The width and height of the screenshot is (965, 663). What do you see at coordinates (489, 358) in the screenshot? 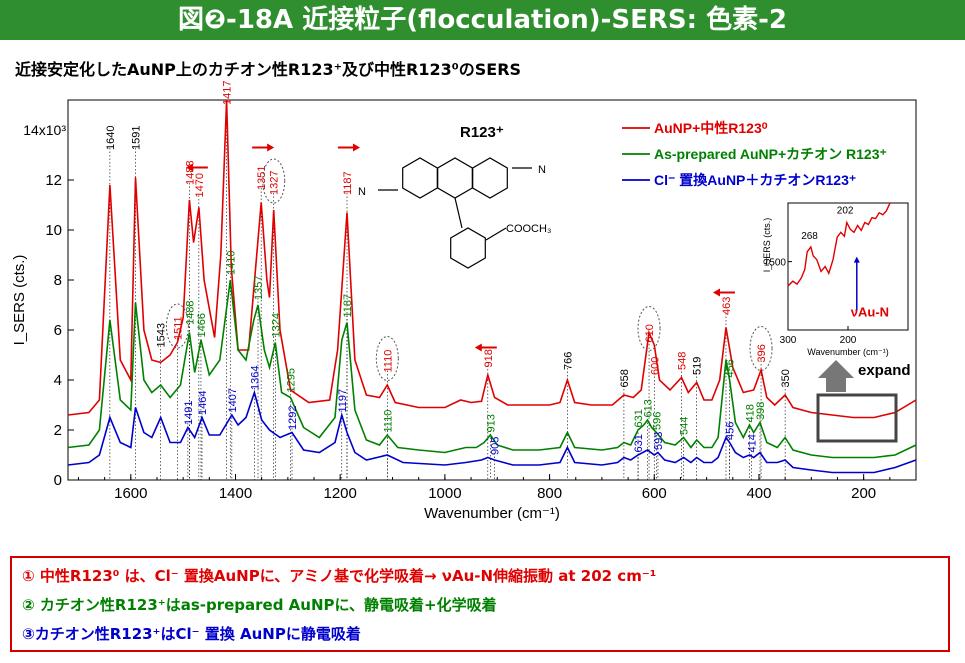
I see `peak-label: 918` at bounding box center [489, 358].